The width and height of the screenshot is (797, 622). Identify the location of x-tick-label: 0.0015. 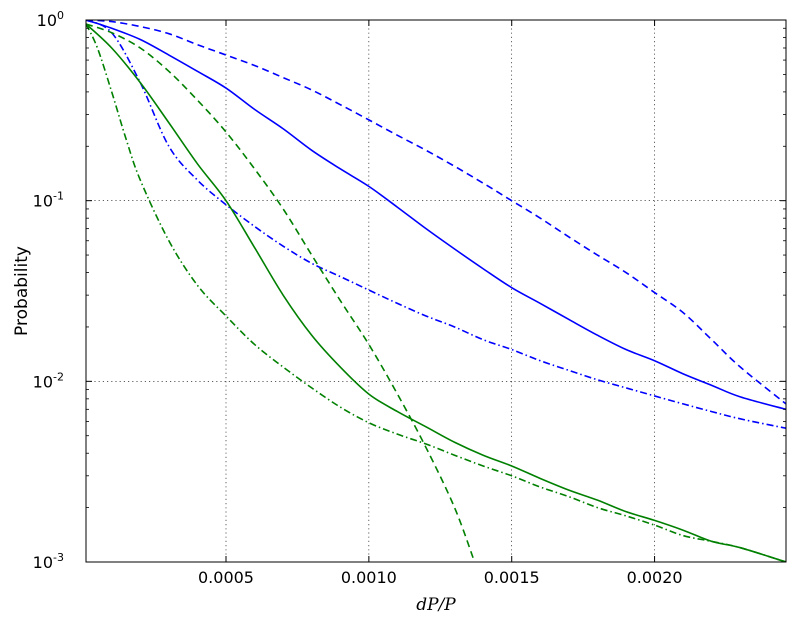
(512, 577).